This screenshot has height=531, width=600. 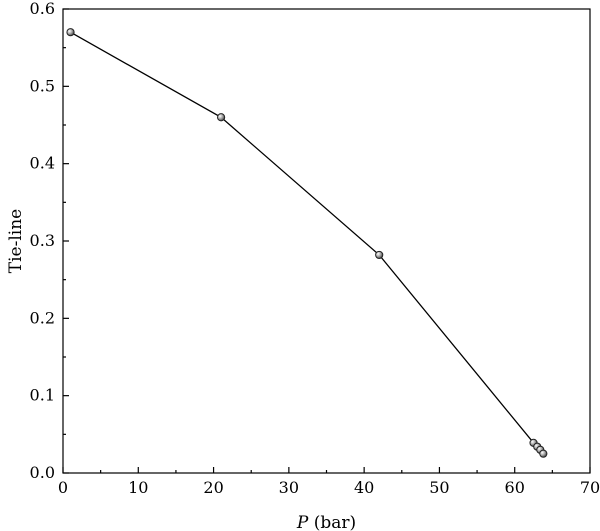 I want to click on x-tick-label: 50, so click(x=439, y=487).